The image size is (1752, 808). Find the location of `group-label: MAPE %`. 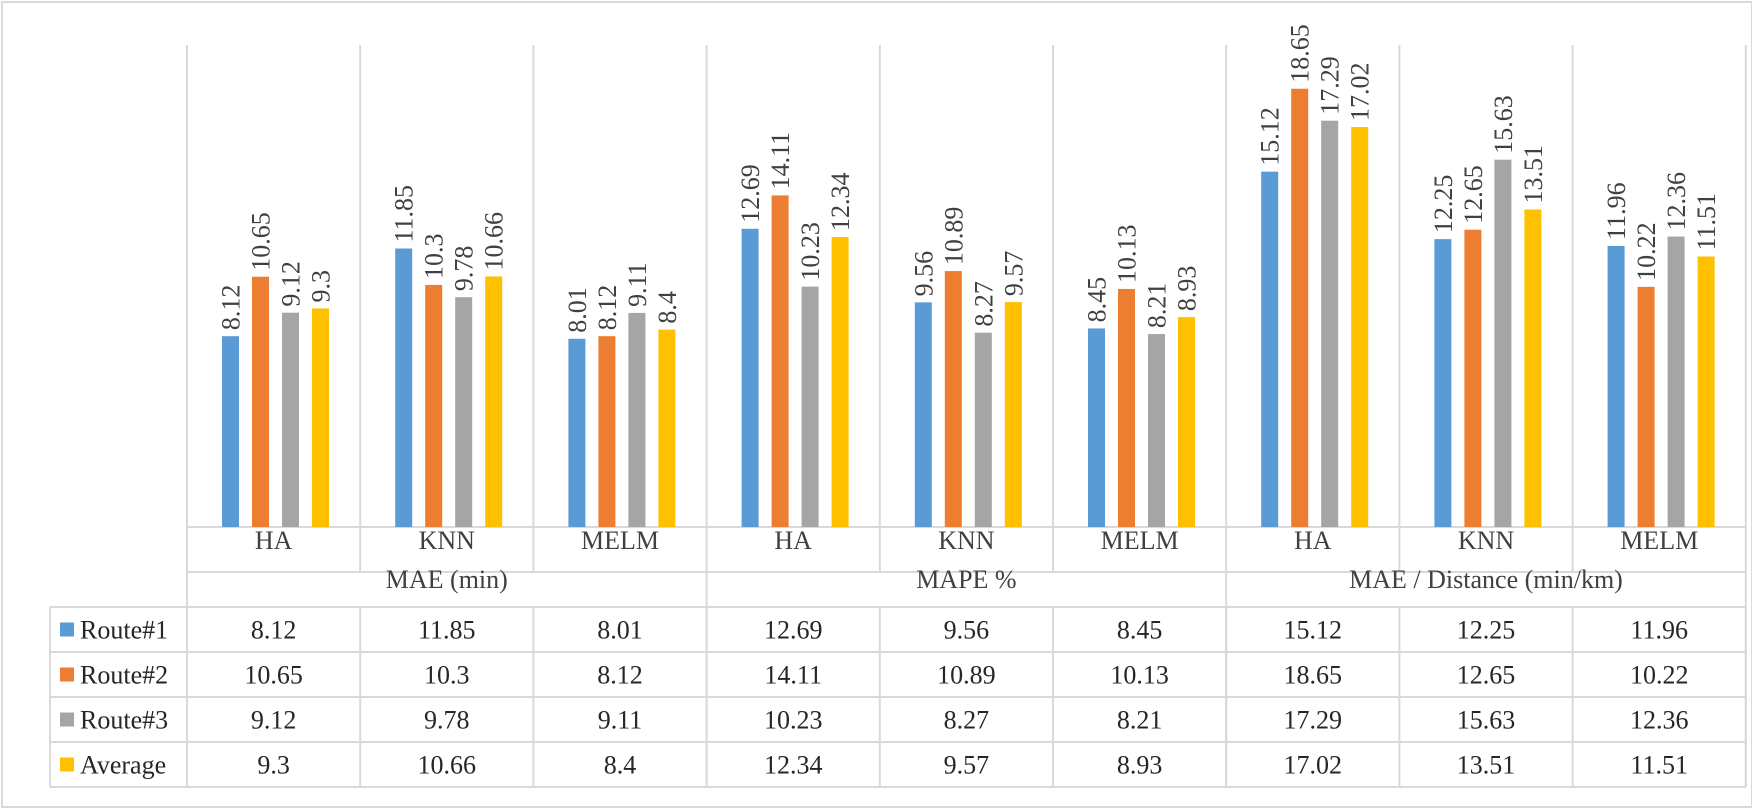

group-label: MAPE % is located at coordinates (966, 579).